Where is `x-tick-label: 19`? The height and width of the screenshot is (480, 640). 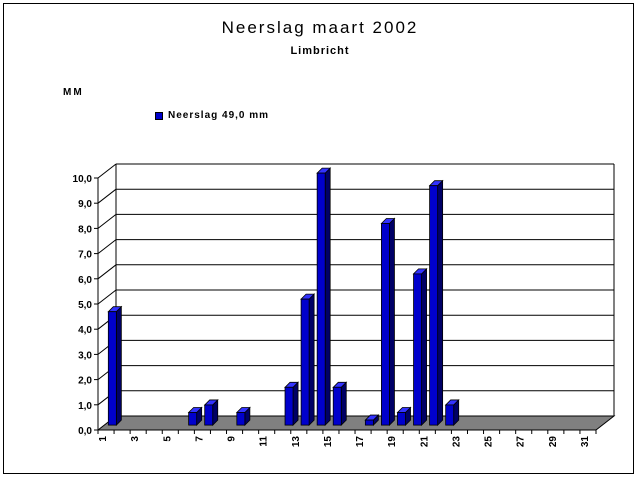 x-tick-label: 19 is located at coordinates (392, 442).